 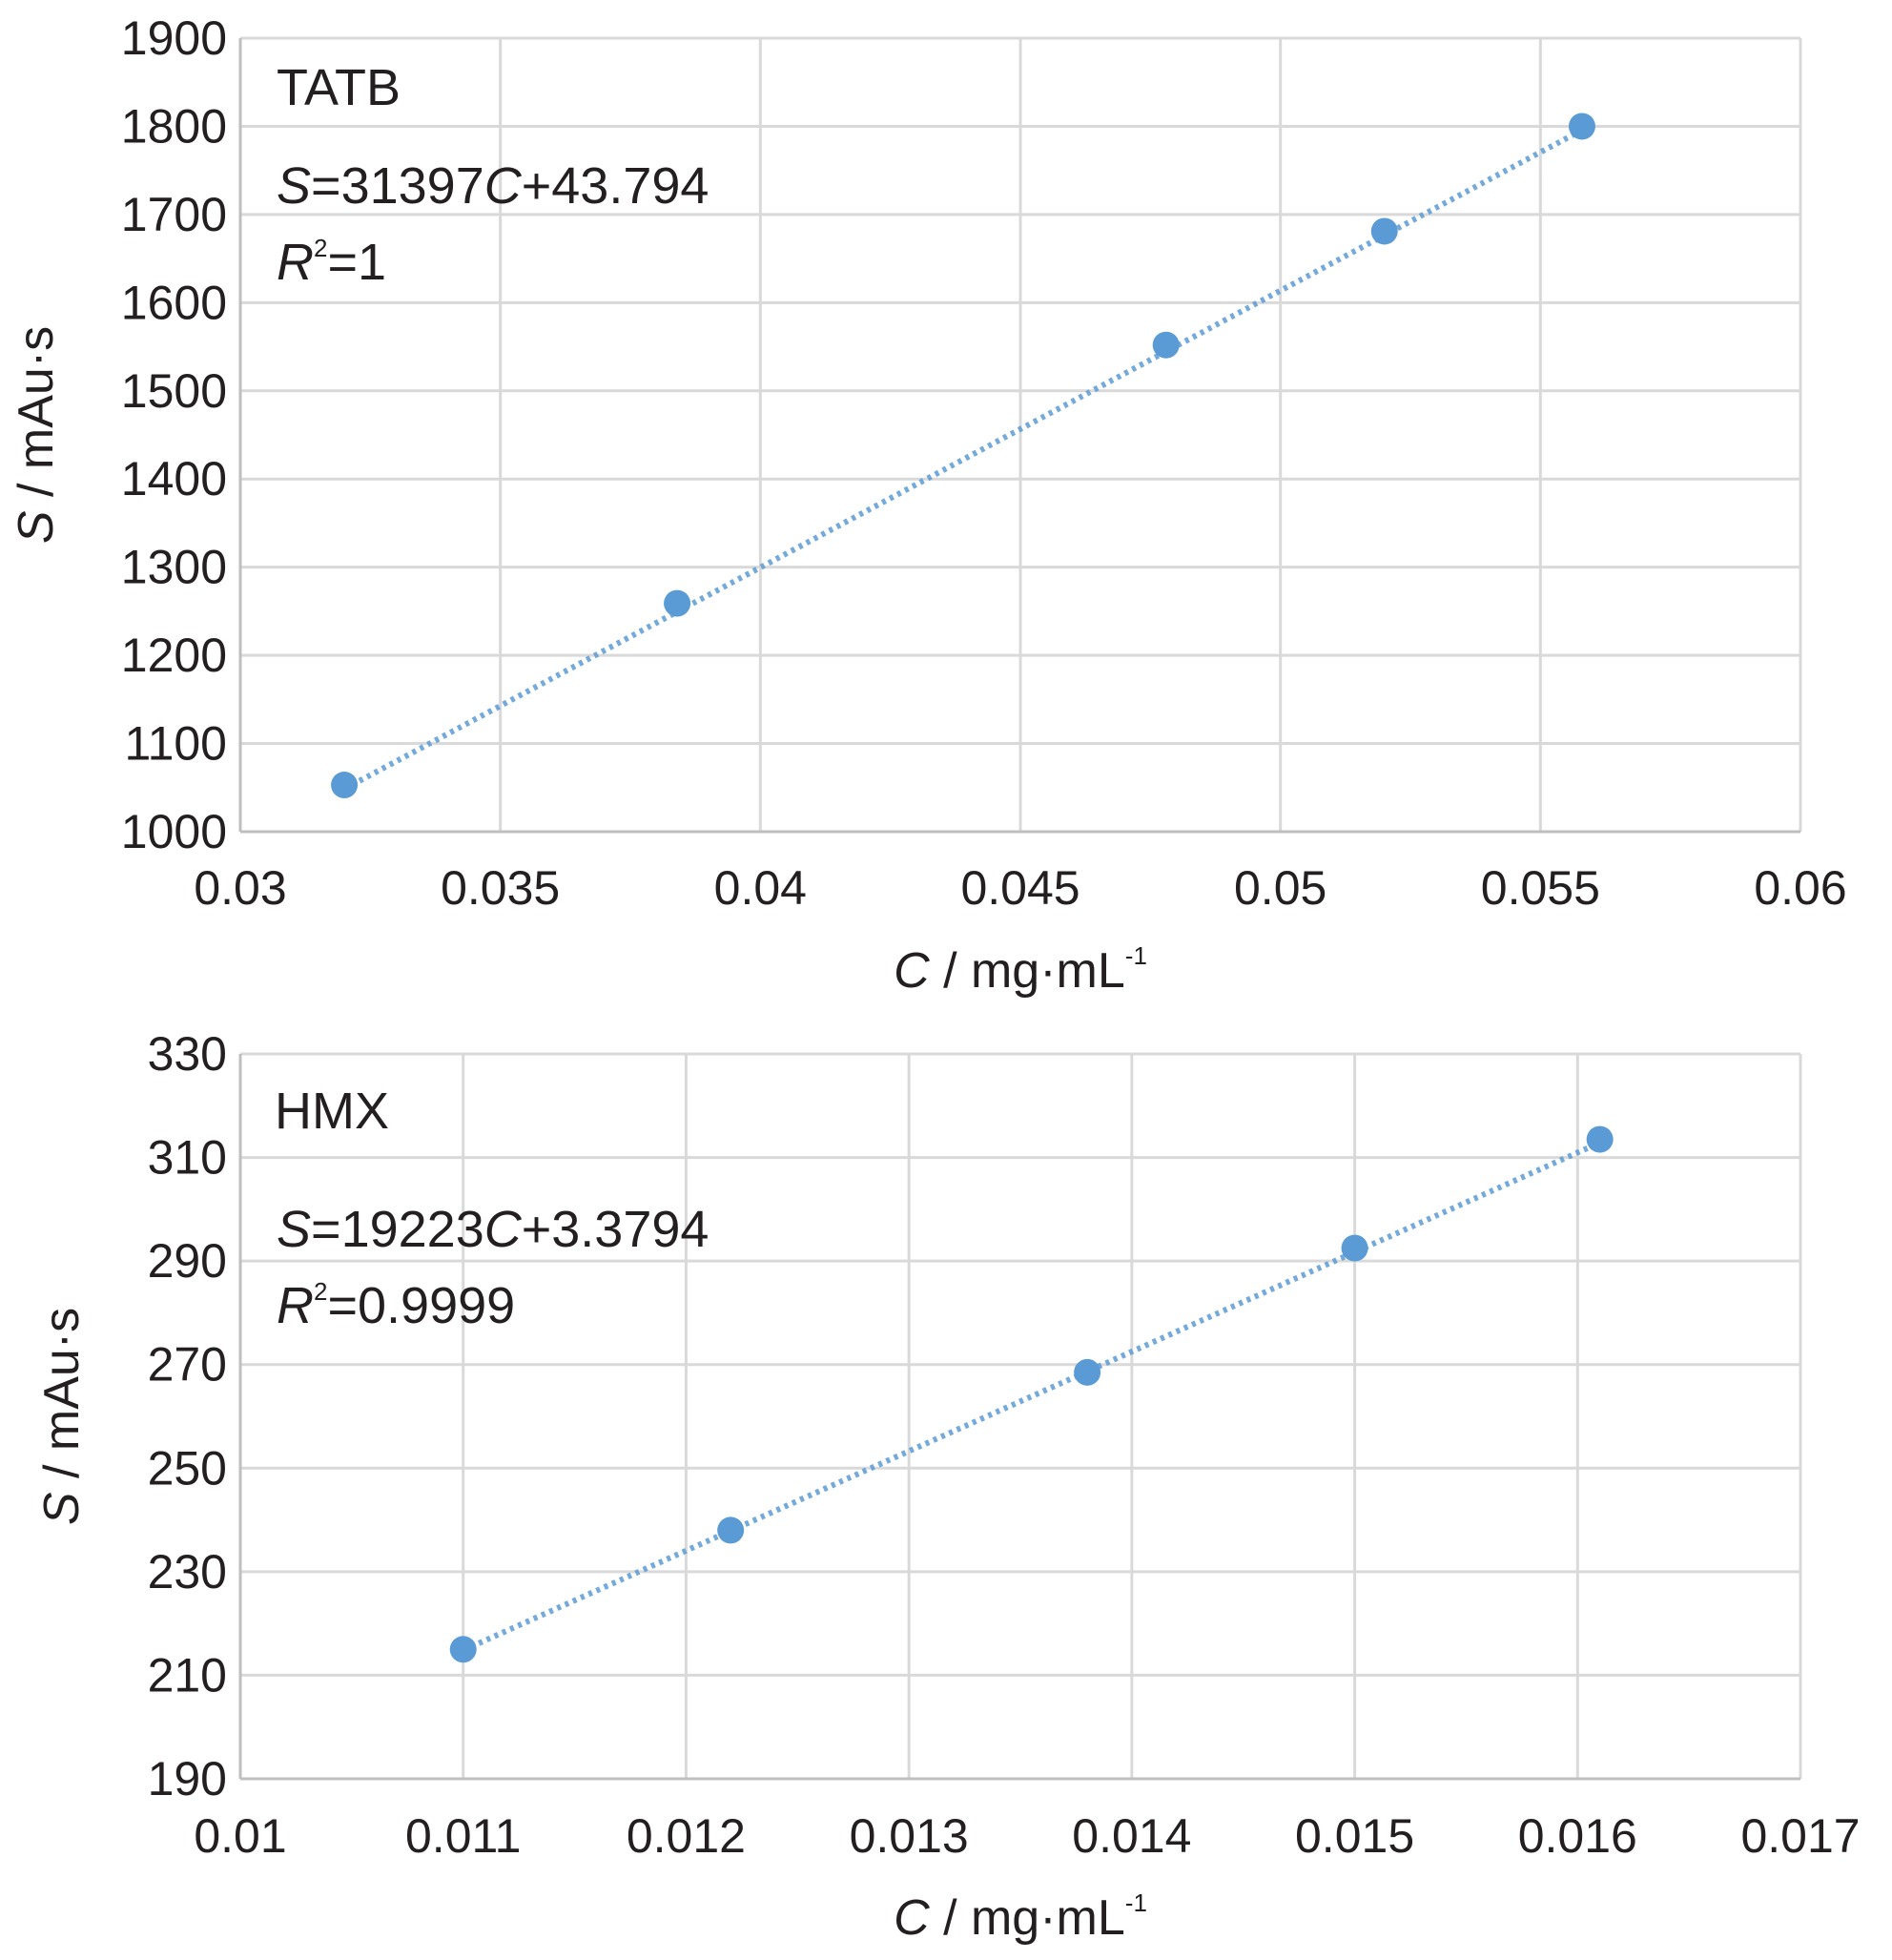 What do you see at coordinates (1540, 888) in the screenshot?
I see `x-tick-label: 0.055` at bounding box center [1540, 888].